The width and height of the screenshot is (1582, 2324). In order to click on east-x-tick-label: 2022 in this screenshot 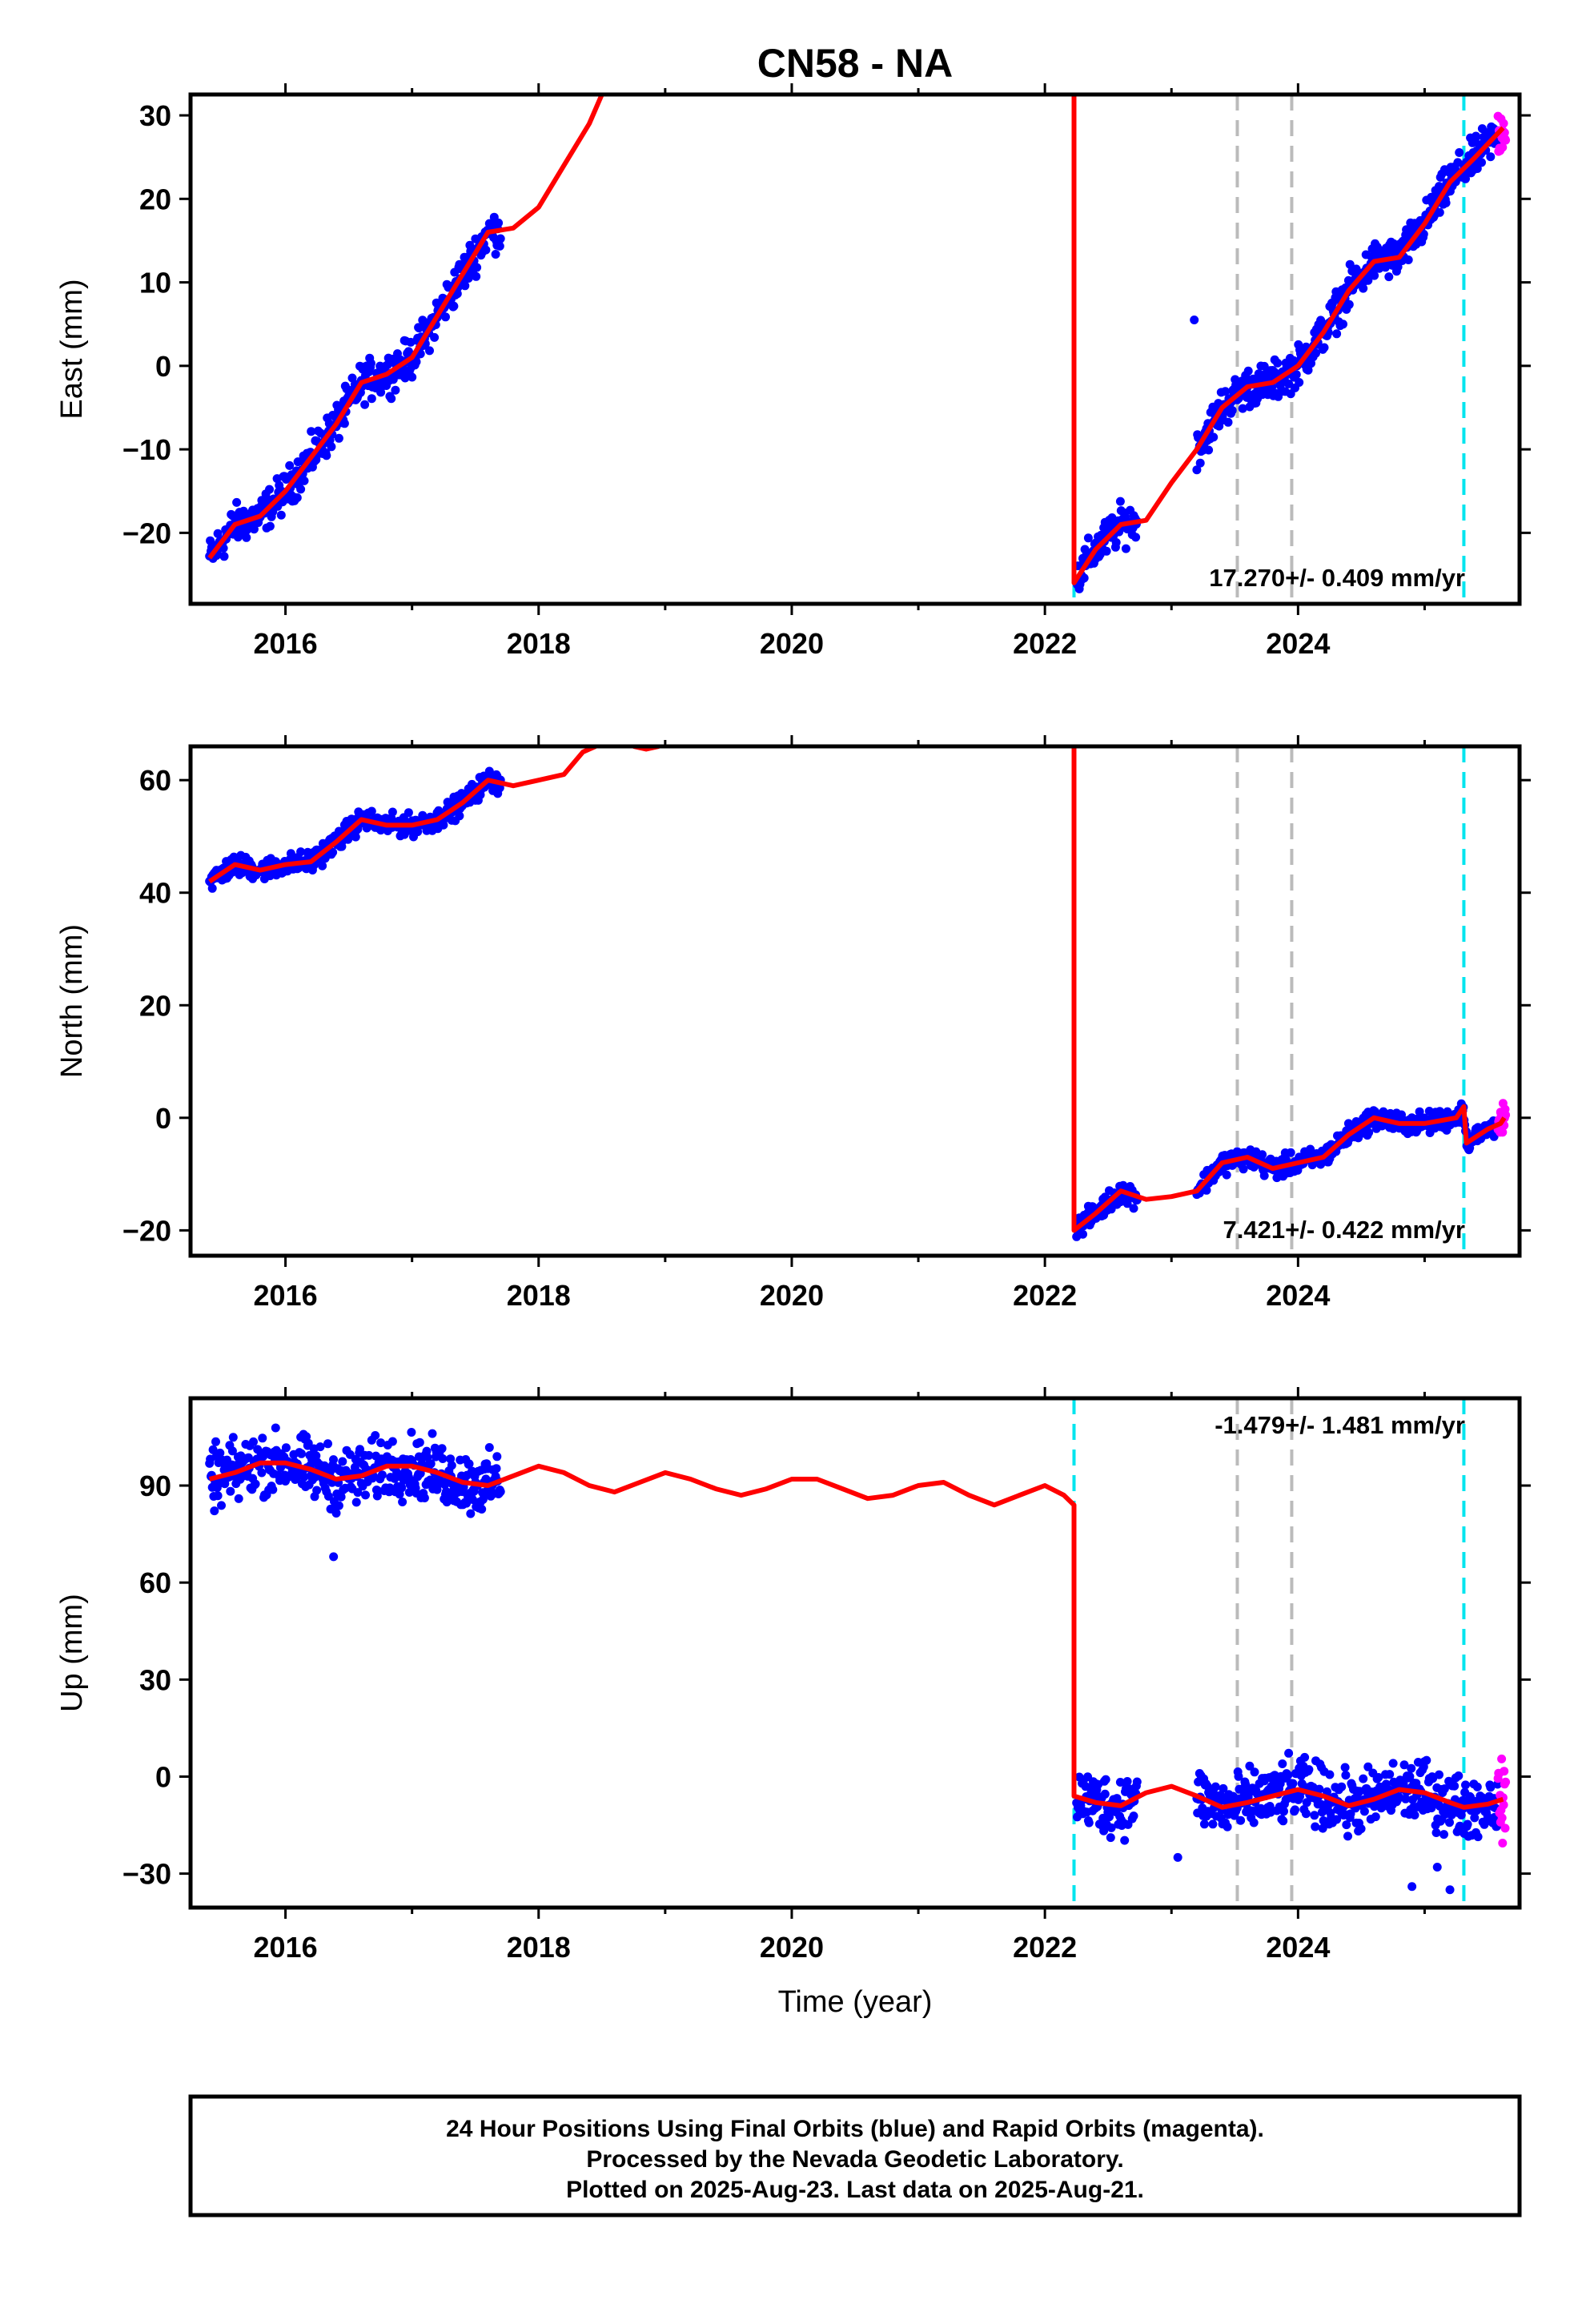, I will do `click(1045, 644)`.